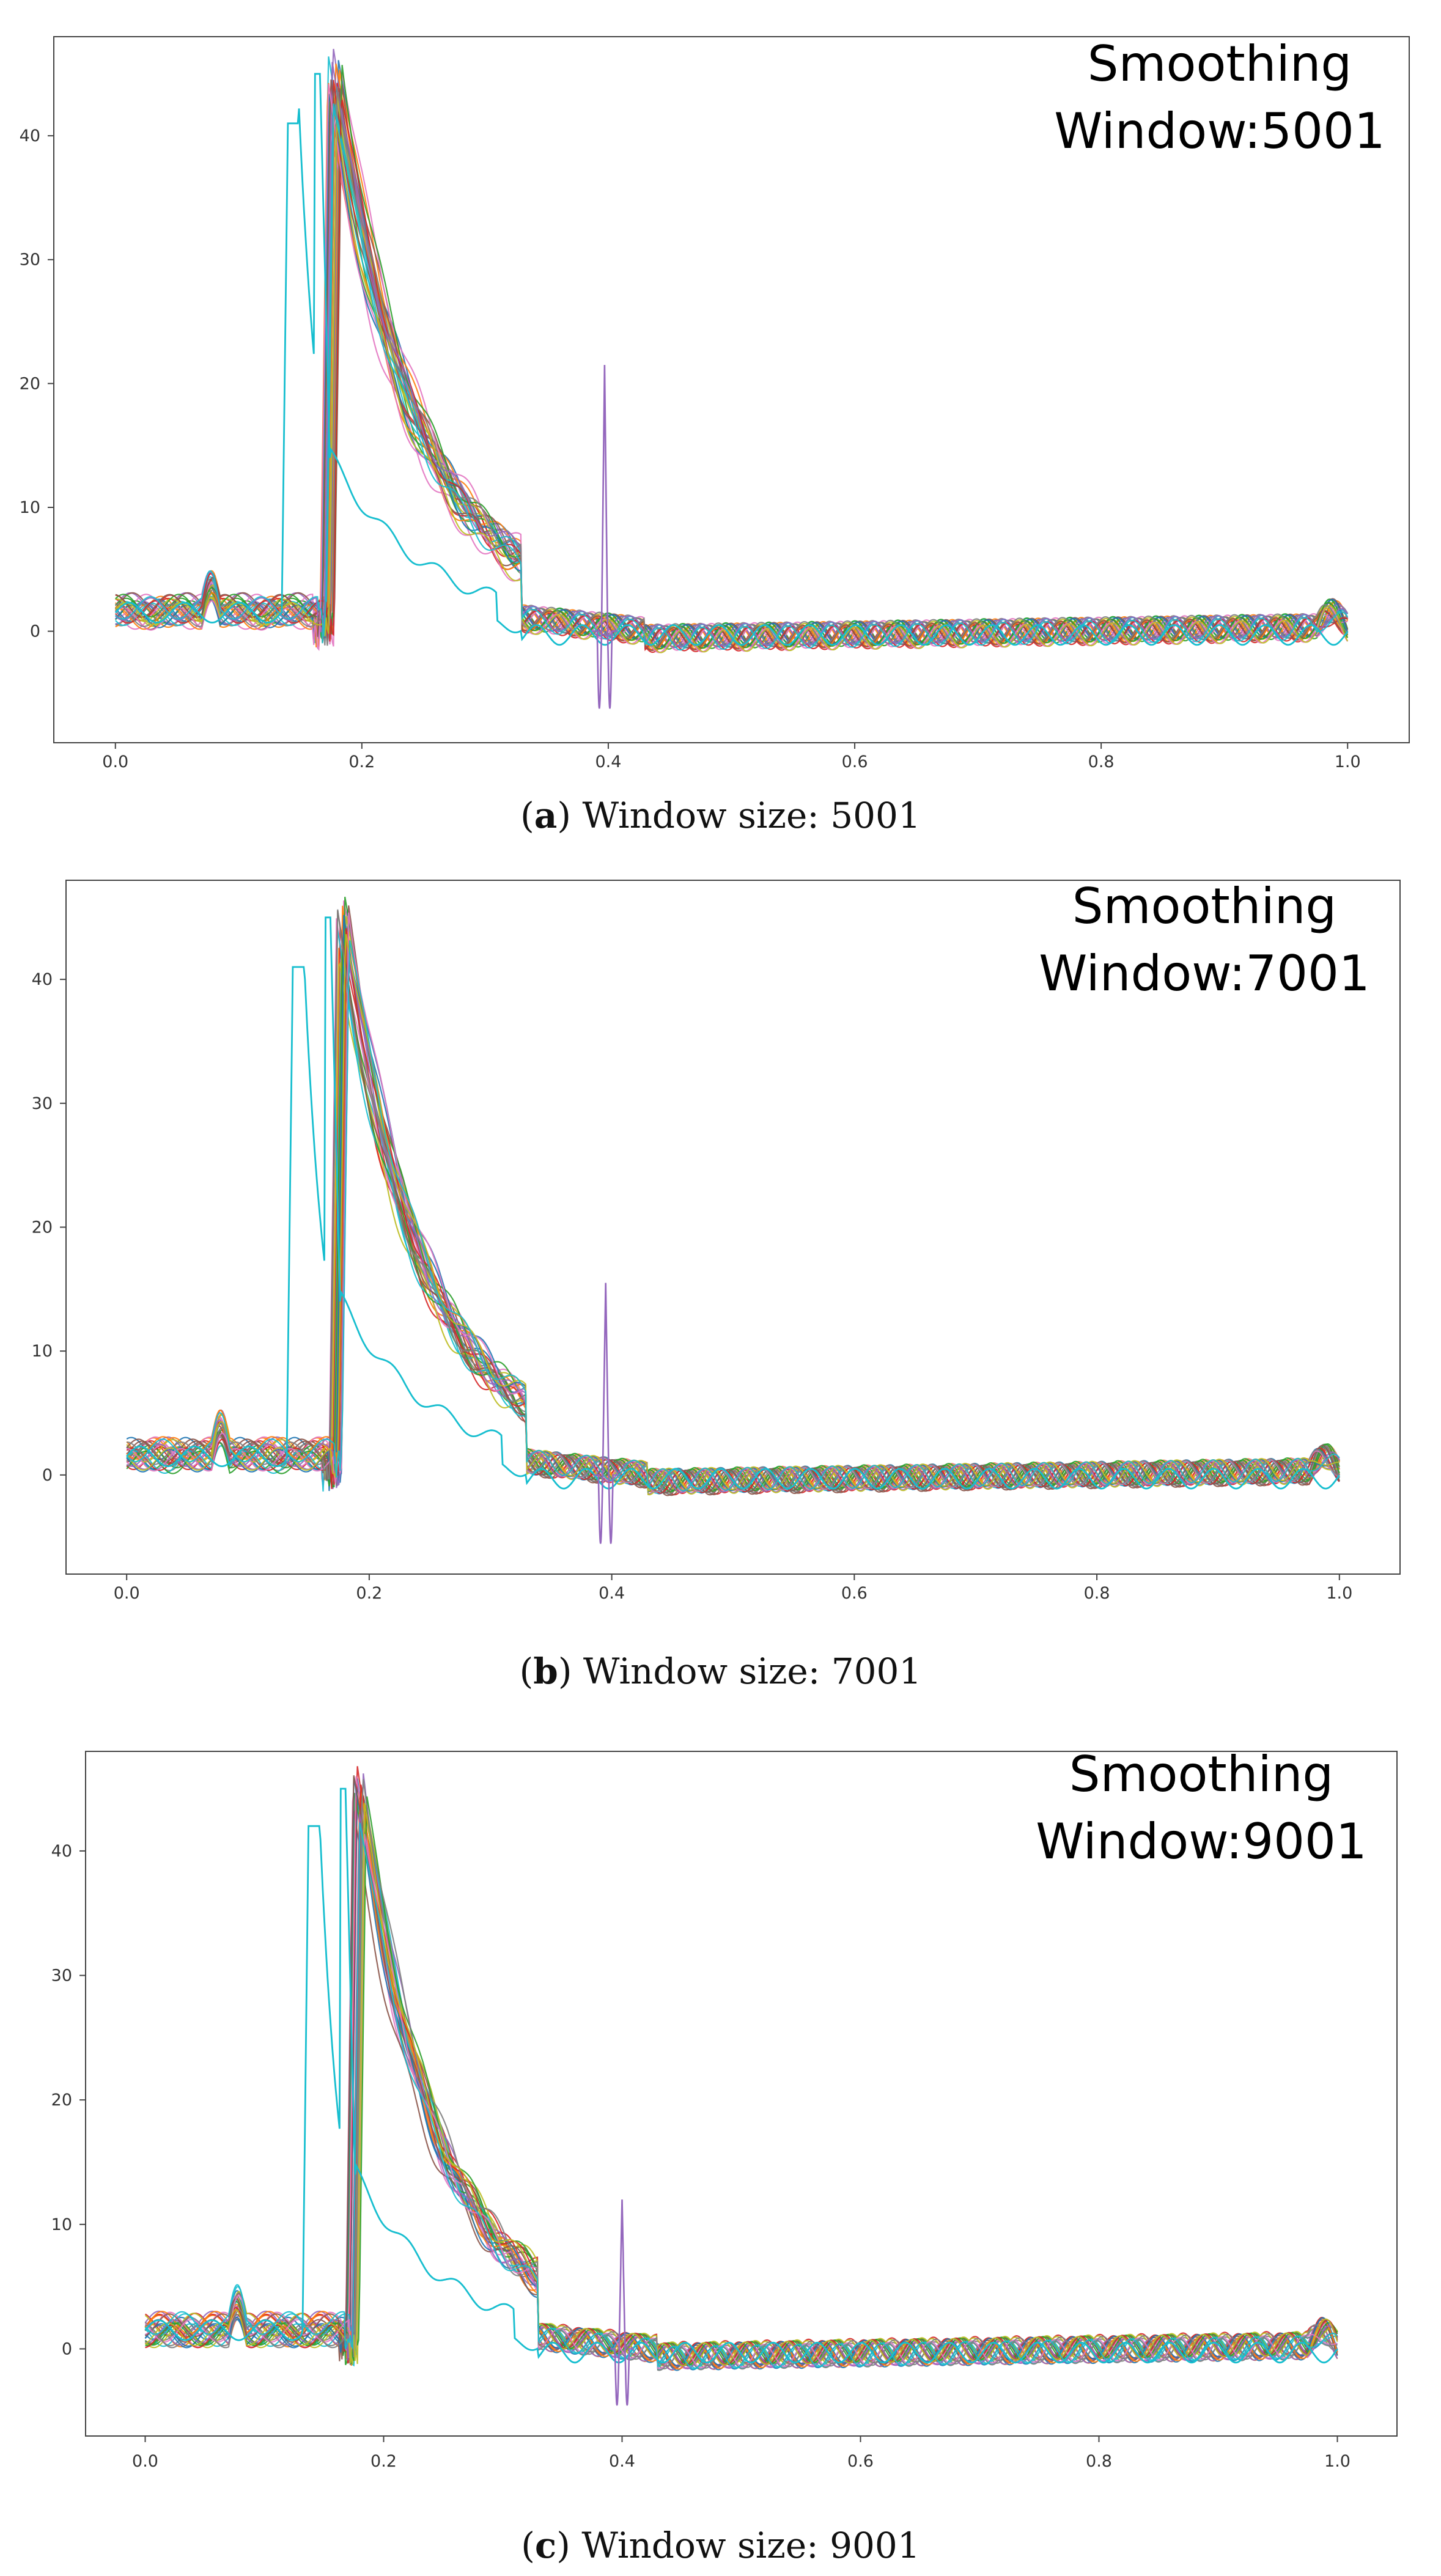 This screenshot has height=2576, width=1441. Describe the element at coordinates (1219, 131) in the screenshot. I see `annotation-line-2: Window:5001` at that location.